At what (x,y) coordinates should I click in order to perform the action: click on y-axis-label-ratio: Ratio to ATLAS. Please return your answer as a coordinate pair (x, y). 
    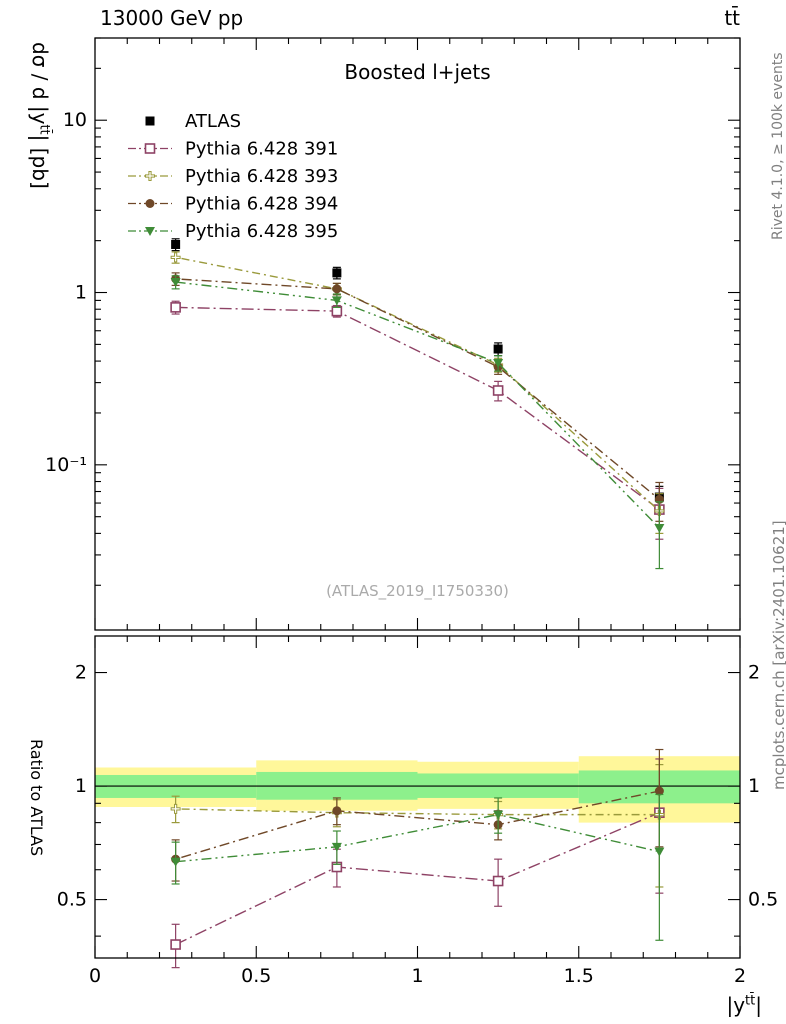
    Looking at the image, I should click on (36, 798).